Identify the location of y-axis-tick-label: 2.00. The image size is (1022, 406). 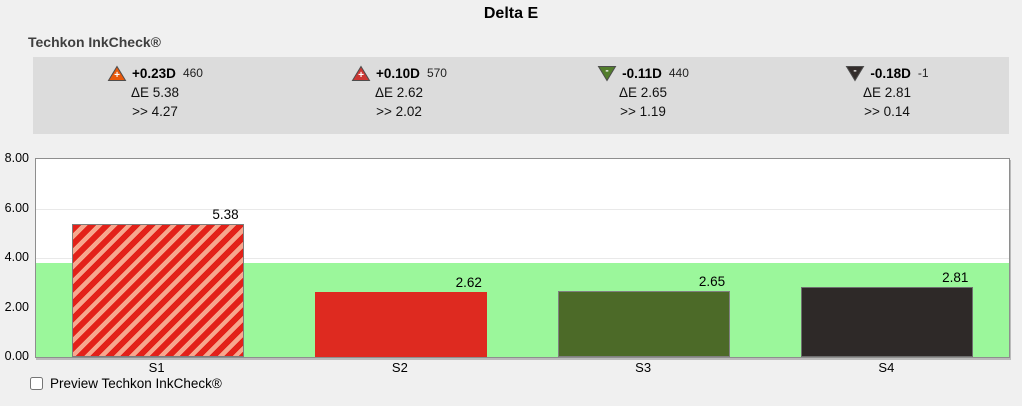
(16, 306).